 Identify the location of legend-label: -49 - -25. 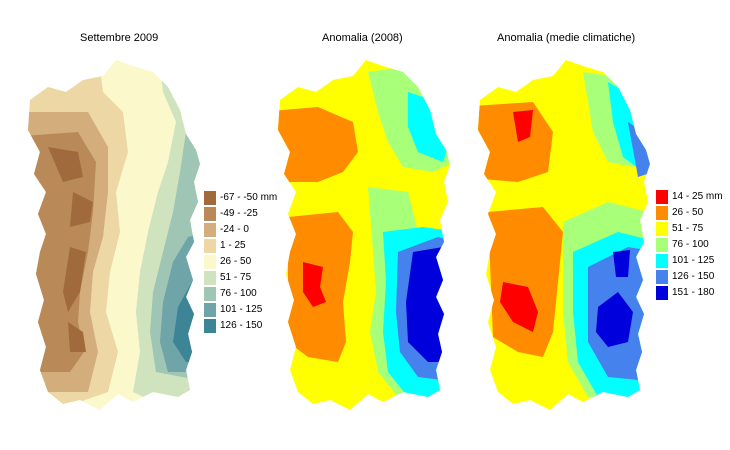
(239, 213).